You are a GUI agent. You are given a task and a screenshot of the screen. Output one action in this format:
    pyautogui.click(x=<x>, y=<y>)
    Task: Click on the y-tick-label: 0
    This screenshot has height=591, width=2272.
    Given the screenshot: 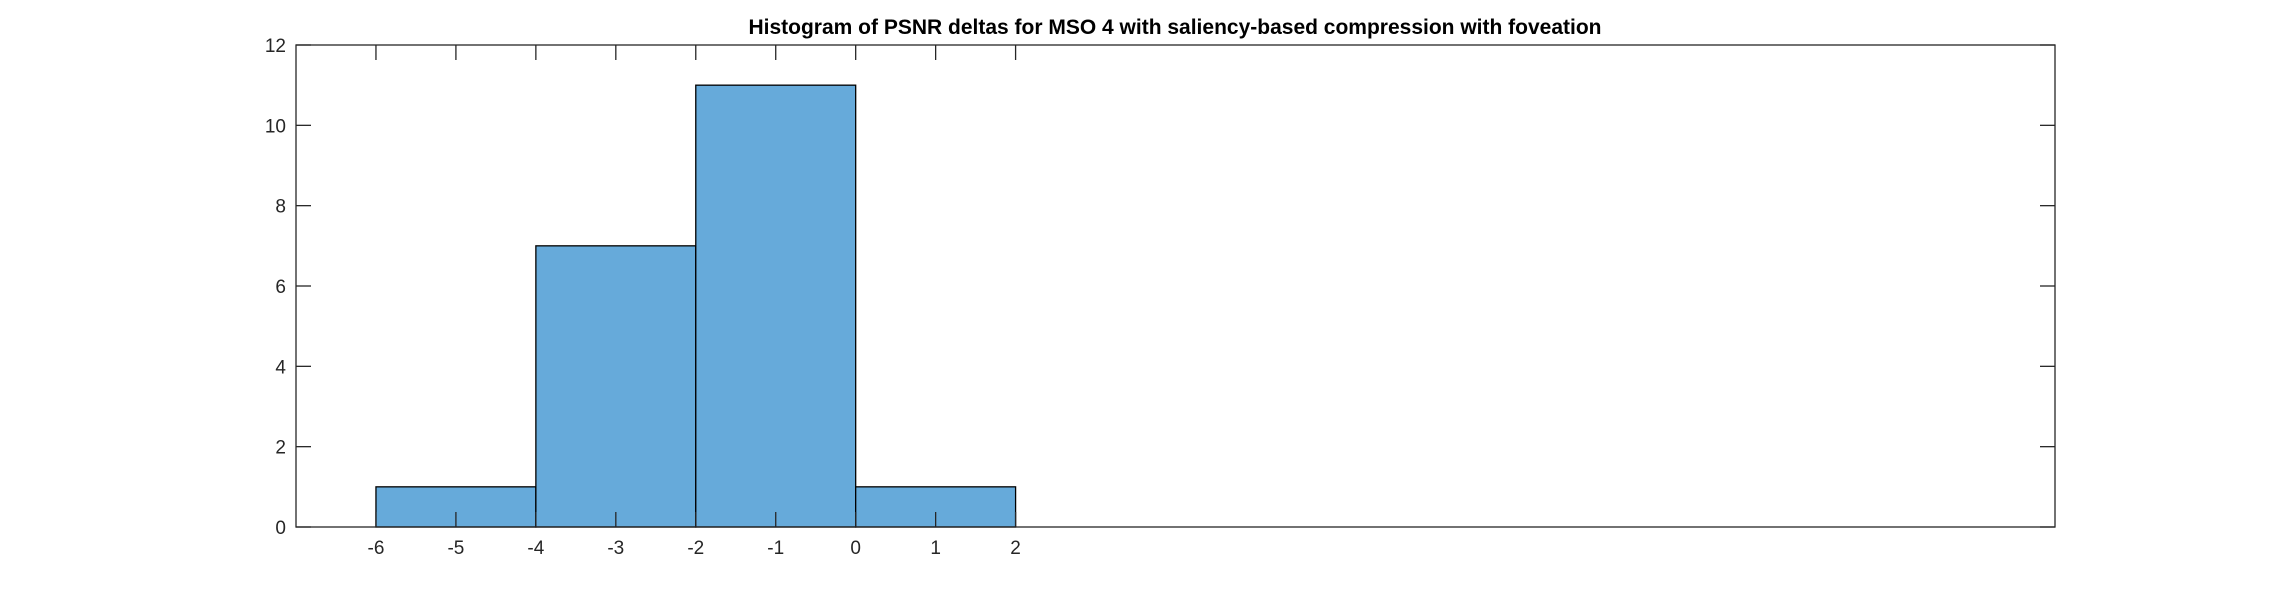 What is the action you would take?
    pyautogui.click(x=280, y=528)
    